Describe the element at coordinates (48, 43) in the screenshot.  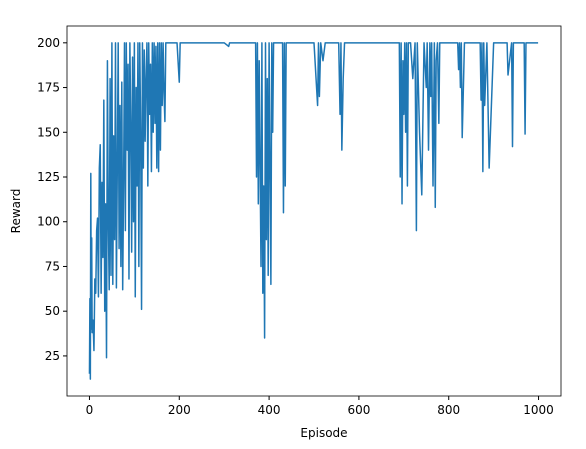
I see `y-tick-label: 200` at that location.